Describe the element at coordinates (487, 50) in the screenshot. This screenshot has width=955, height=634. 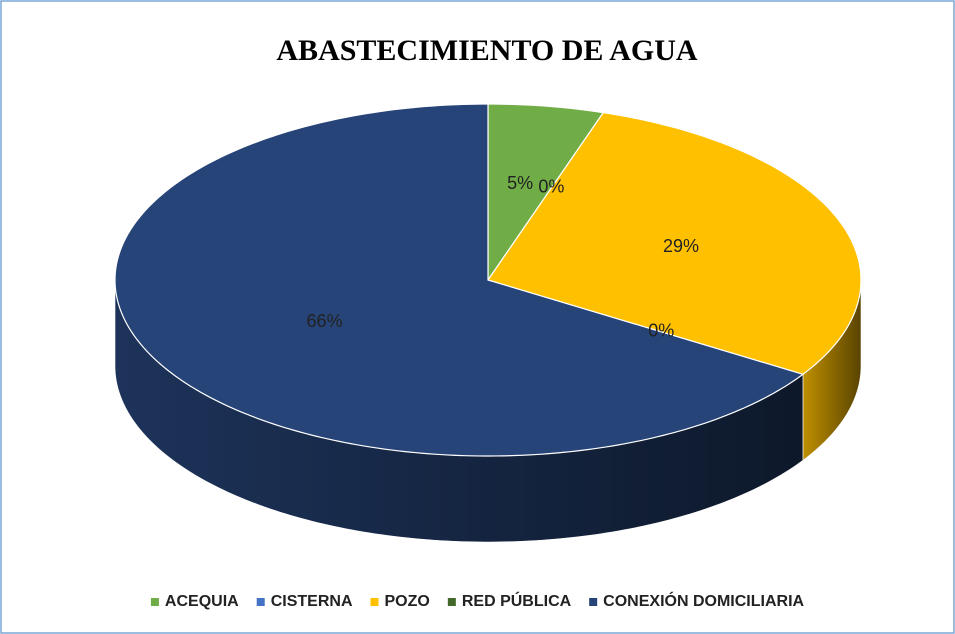
I see `chart-title: ABASTECIMIENTO DE AGUA` at that location.